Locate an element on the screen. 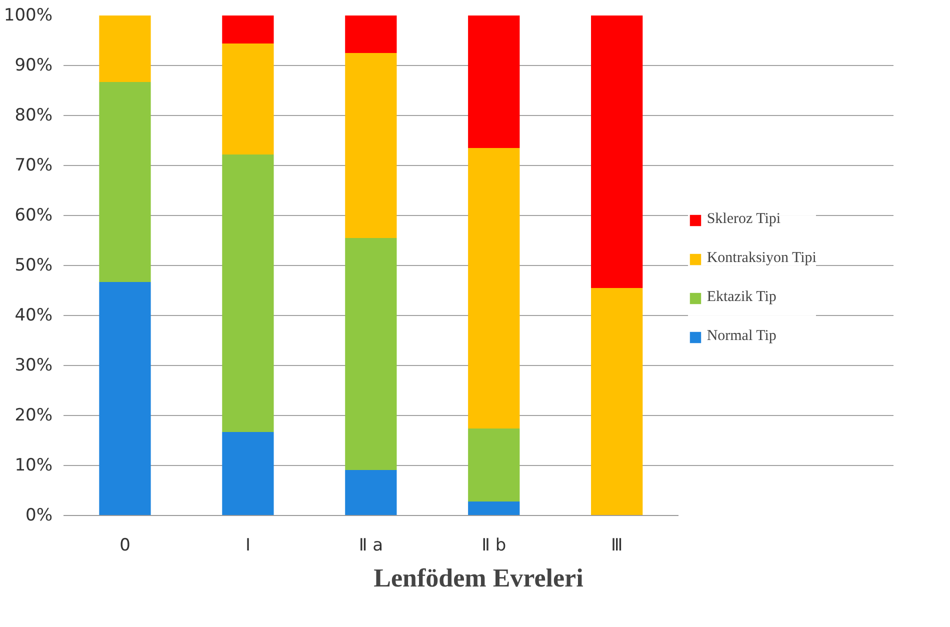 The height and width of the screenshot is (627, 950). legend-label: Kontraksiyon Tipi is located at coordinates (761, 258).